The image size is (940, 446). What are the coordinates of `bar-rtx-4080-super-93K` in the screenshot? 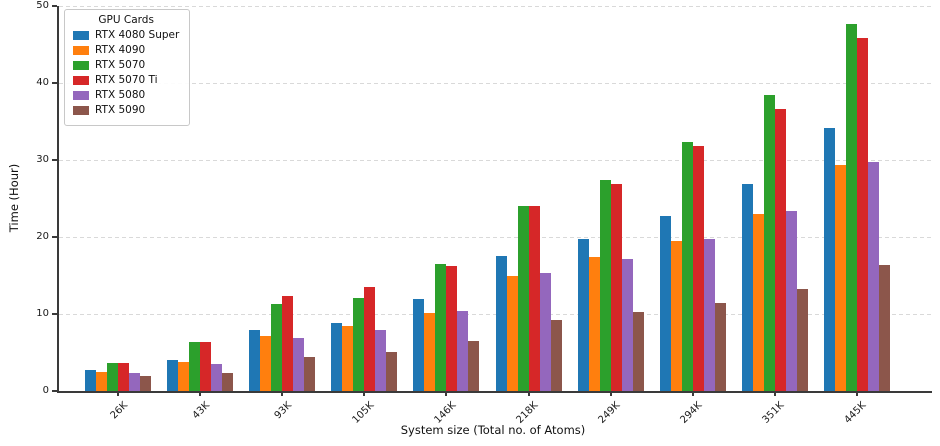 It's located at (255, 360).